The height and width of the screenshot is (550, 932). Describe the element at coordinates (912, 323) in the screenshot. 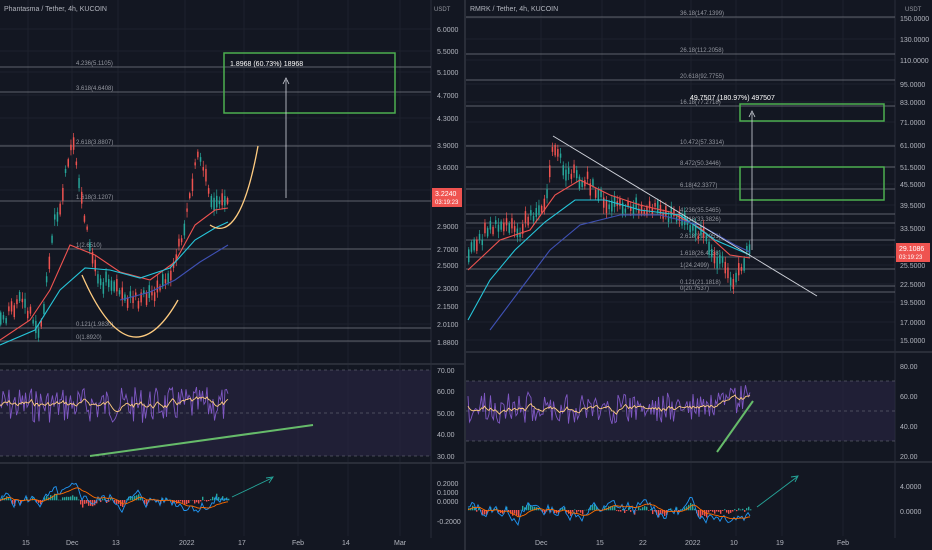

I see `price-tick-label: 17.0000` at that location.